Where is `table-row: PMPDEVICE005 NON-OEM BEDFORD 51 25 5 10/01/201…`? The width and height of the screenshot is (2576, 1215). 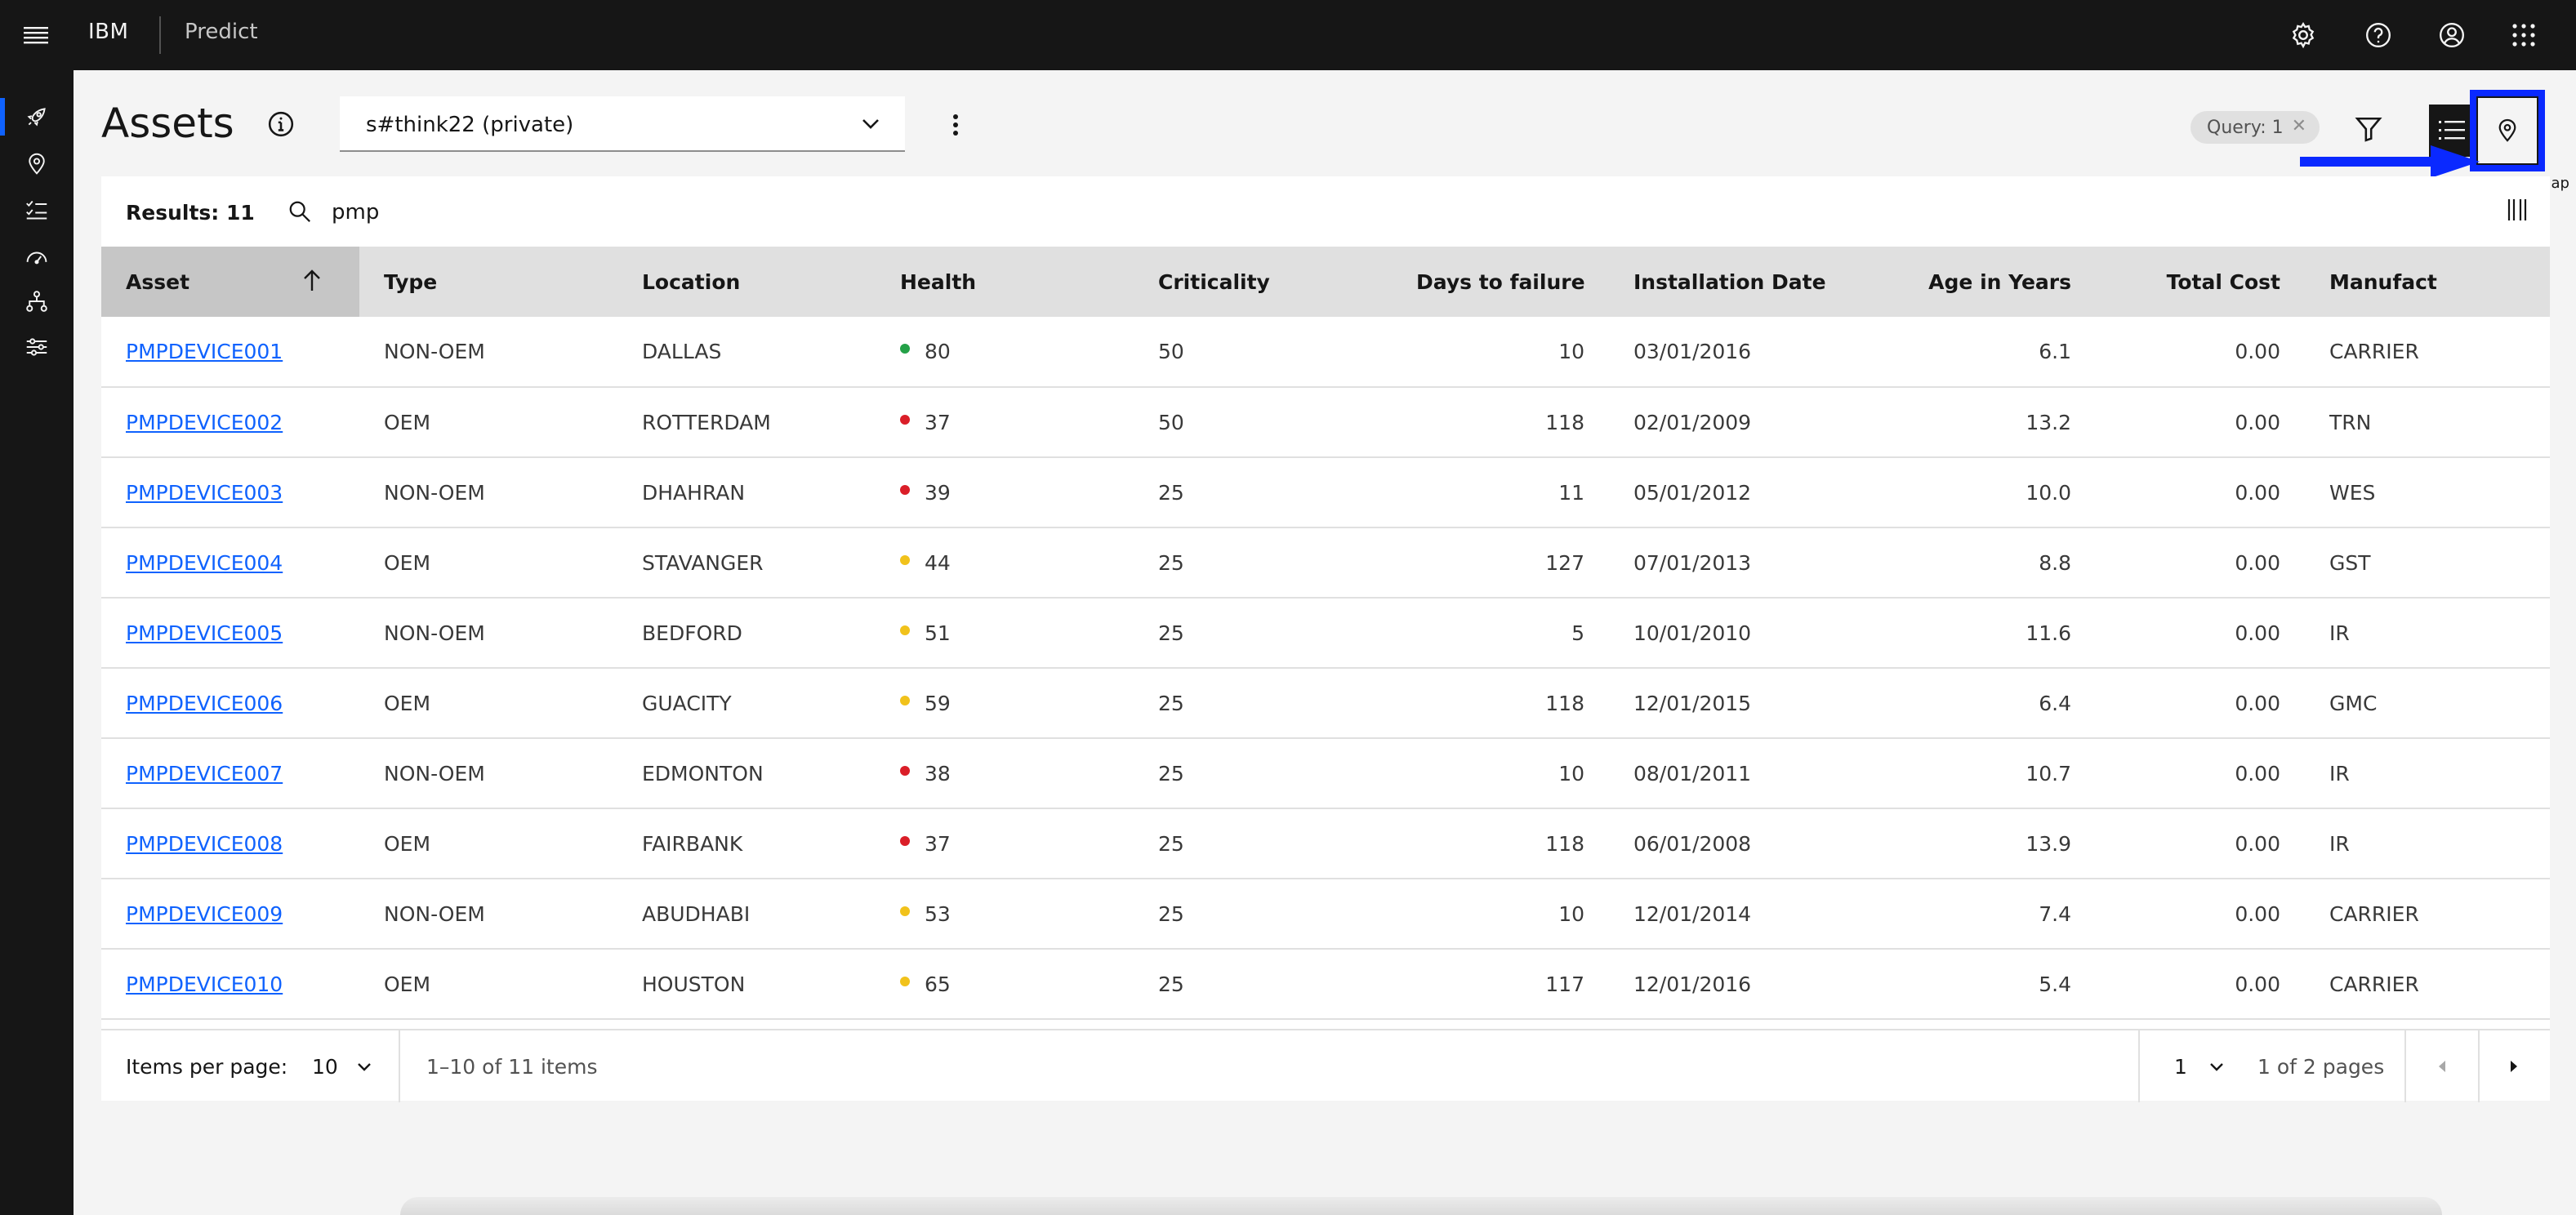
table-row: PMPDEVICE005 NON-OEM BEDFORD 51 25 5 10/01/201… is located at coordinates (1325, 633).